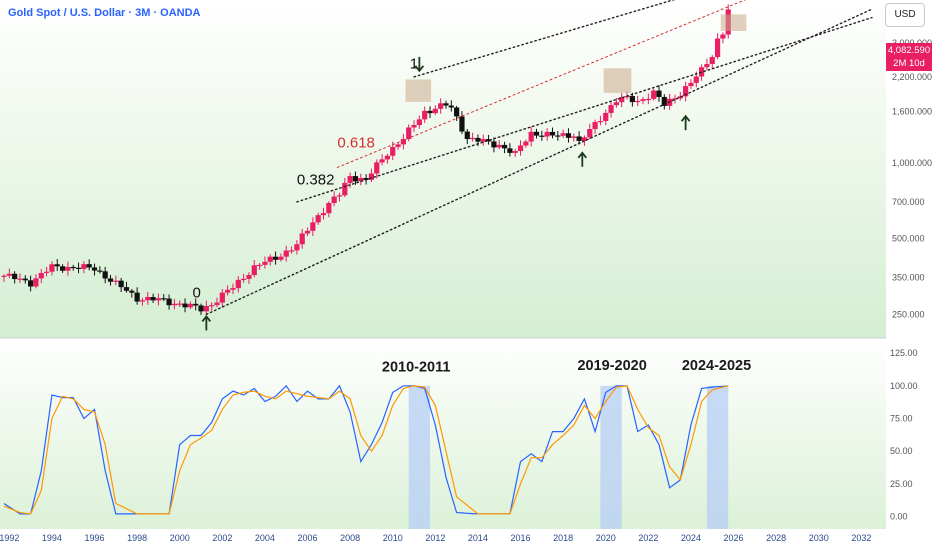 The width and height of the screenshot is (932, 550). Describe the element at coordinates (819, 538) in the screenshot. I see `time-tick-label: 2030` at that location.